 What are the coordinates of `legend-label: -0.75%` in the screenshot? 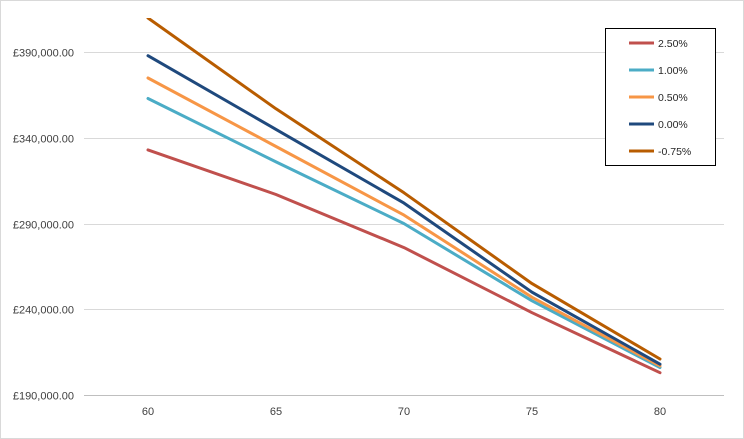 It's located at (674, 152).